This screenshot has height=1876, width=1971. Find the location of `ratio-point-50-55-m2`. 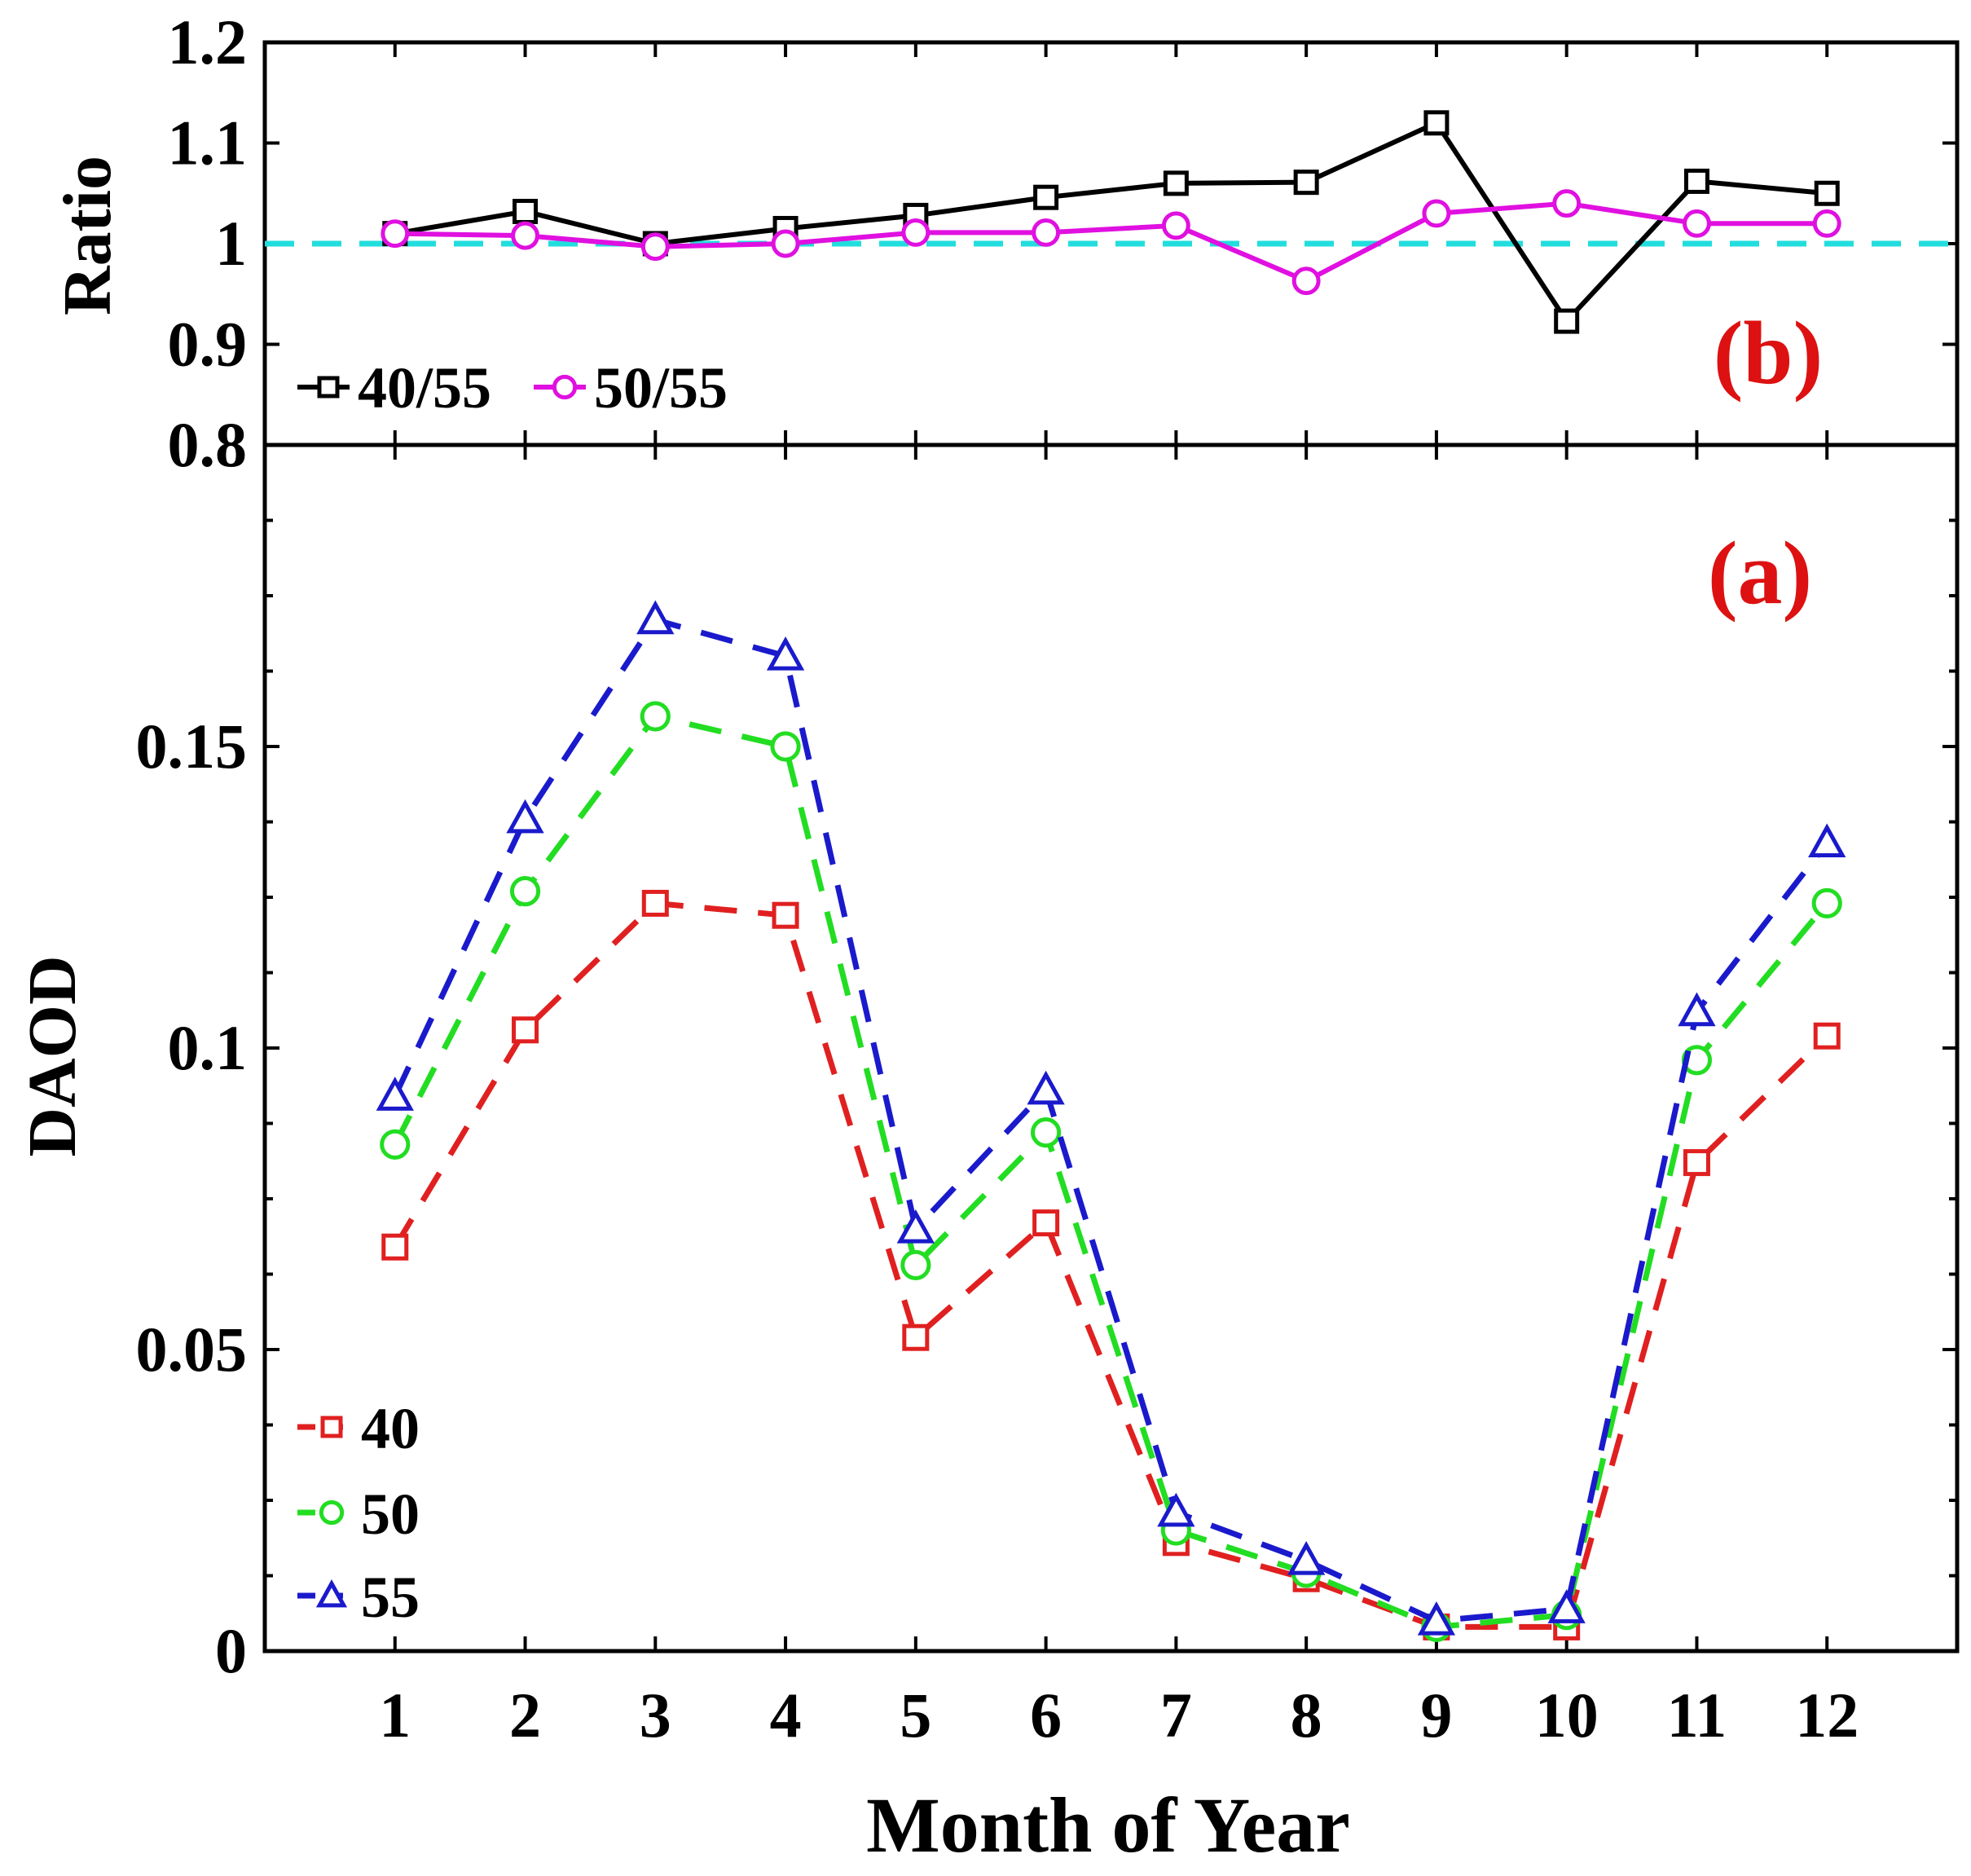

ratio-point-50-55-m2 is located at coordinates (525, 235).